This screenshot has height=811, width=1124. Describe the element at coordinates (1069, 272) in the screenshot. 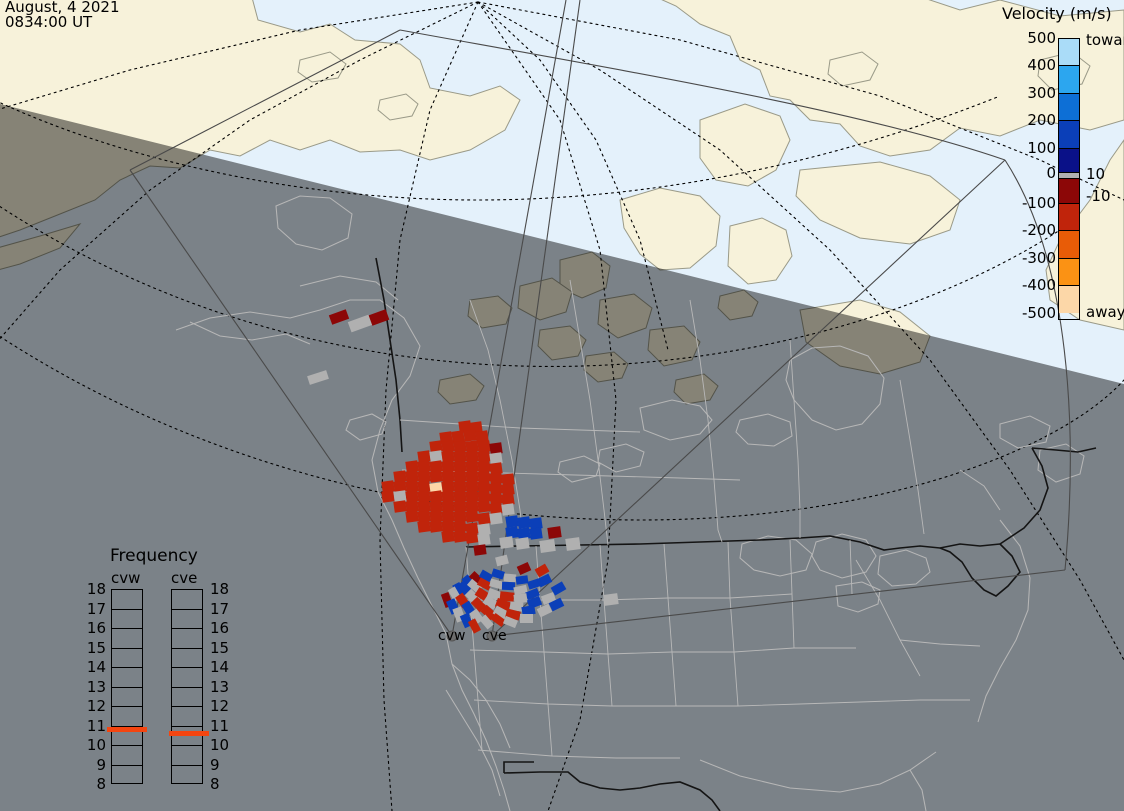

I see `velocity-band--350` at that location.